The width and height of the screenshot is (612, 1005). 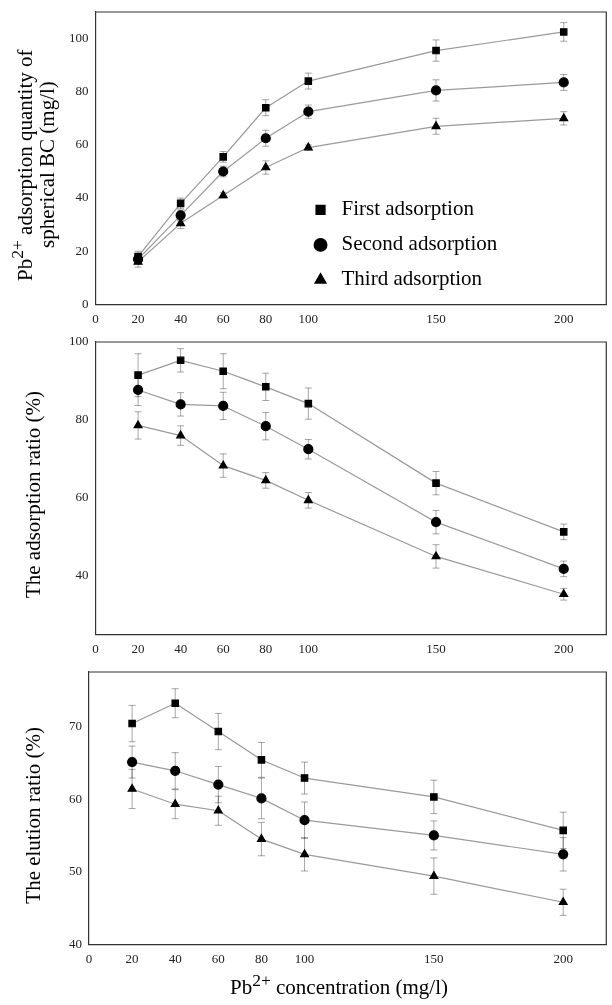 I want to click on y-tick-label: 50, so click(x=75, y=871).